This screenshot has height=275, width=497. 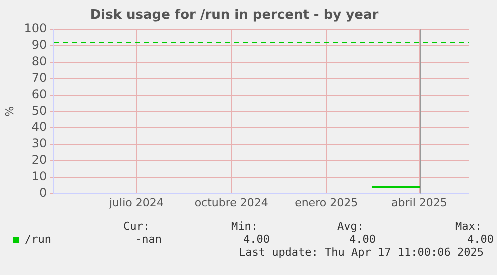 What do you see at coordinates (38, 239) in the screenshot?
I see `legend-label: /run` at bounding box center [38, 239].